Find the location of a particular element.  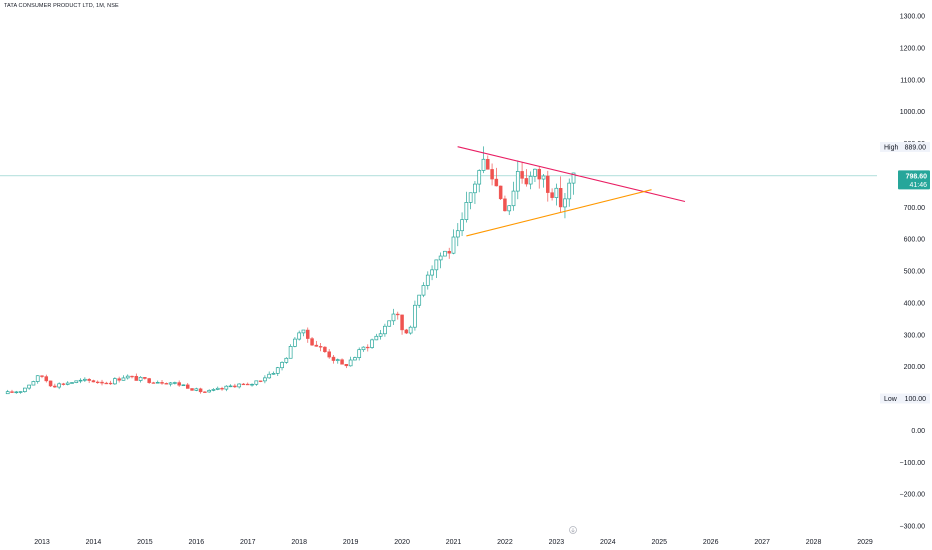

y-tick-label: 1200.00 is located at coordinates (912, 48).